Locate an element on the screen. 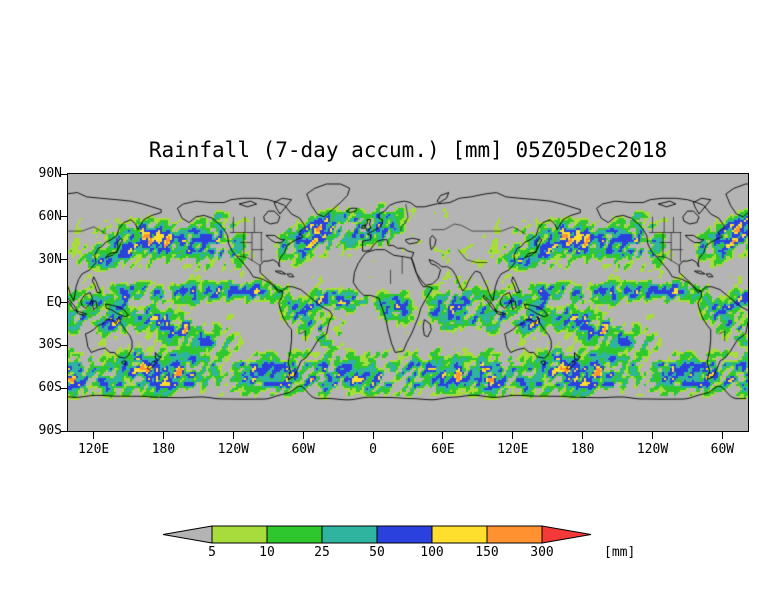 The width and height of the screenshot is (784, 612). x-tick-label: 60E is located at coordinates (443, 449).